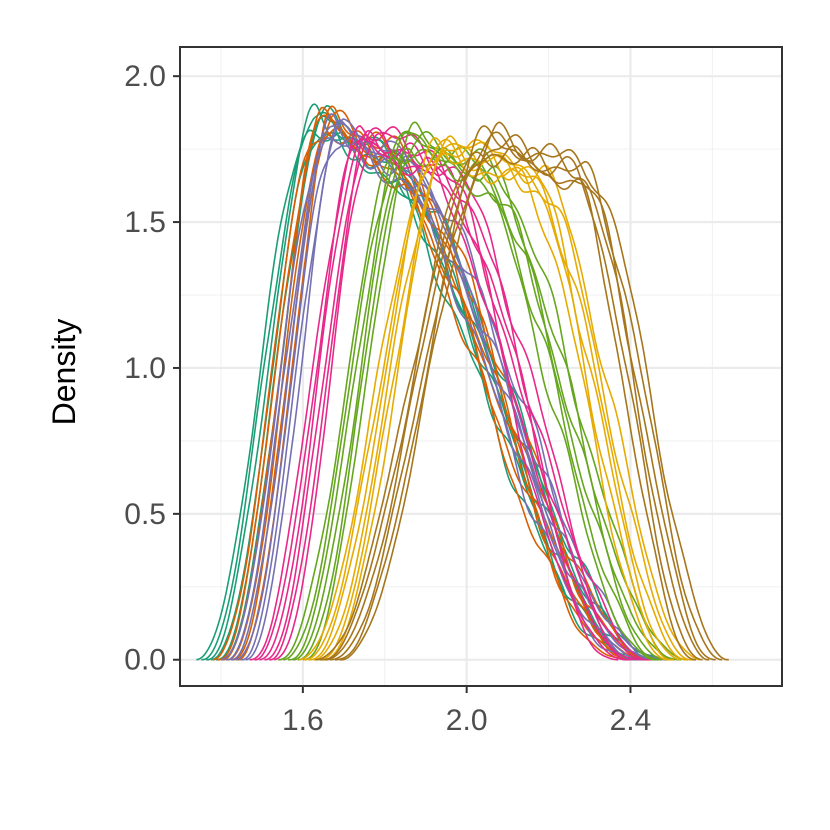 The image size is (830, 830). Describe the element at coordinates (145, 514) in the screenshot. I see `y-tick-label: 0.5` at that location.